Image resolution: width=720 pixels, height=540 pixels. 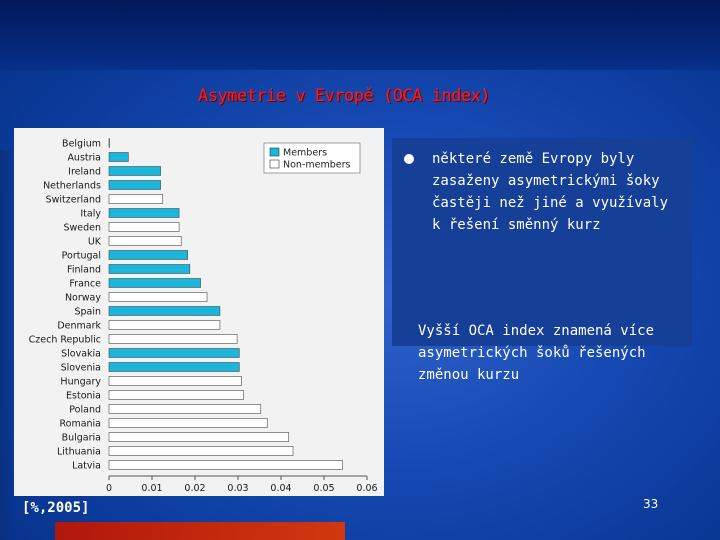 What do you see at coordinates (651, 504) in the screenshot?
I see `page-number: 33` at bounding box center [651, 504].